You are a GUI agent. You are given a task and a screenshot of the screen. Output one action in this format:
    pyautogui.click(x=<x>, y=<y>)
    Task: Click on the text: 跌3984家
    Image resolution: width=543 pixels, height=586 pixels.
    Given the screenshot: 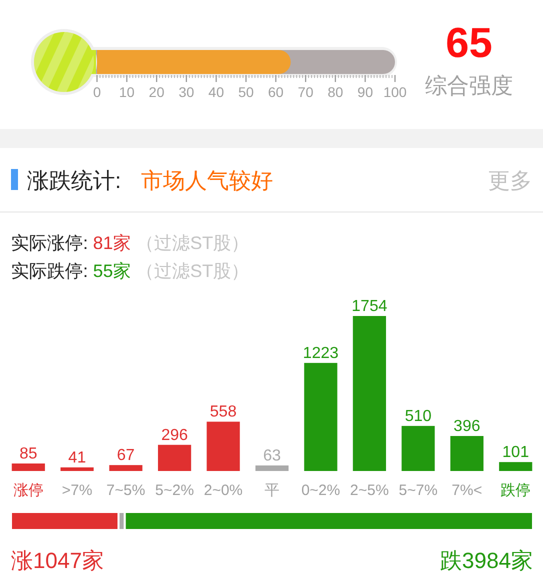 What is the action you would take?
    pyautogui.click(x=486, y=560)
    